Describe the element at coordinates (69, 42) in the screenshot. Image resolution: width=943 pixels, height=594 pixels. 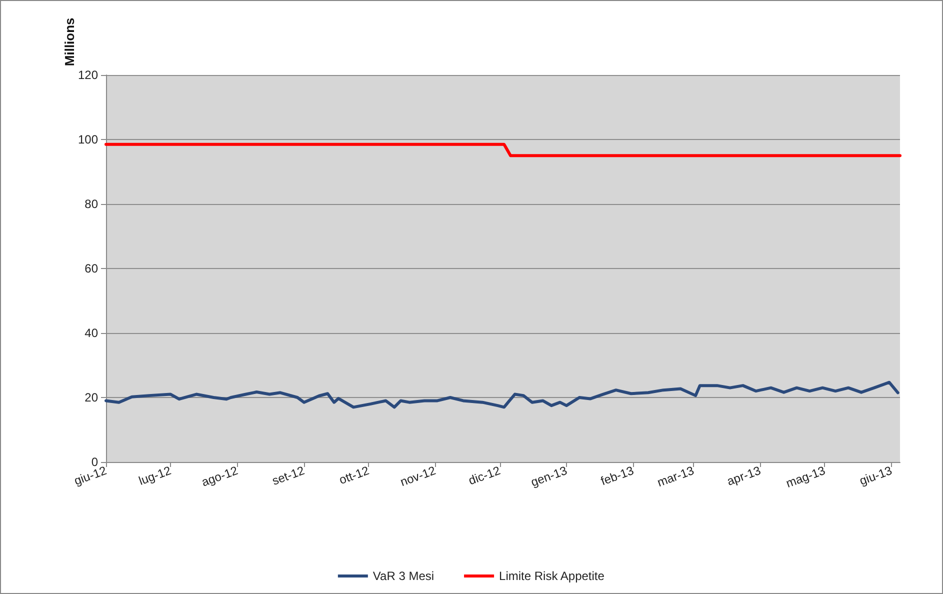
I see `y-axis-title: Millions` at that location.